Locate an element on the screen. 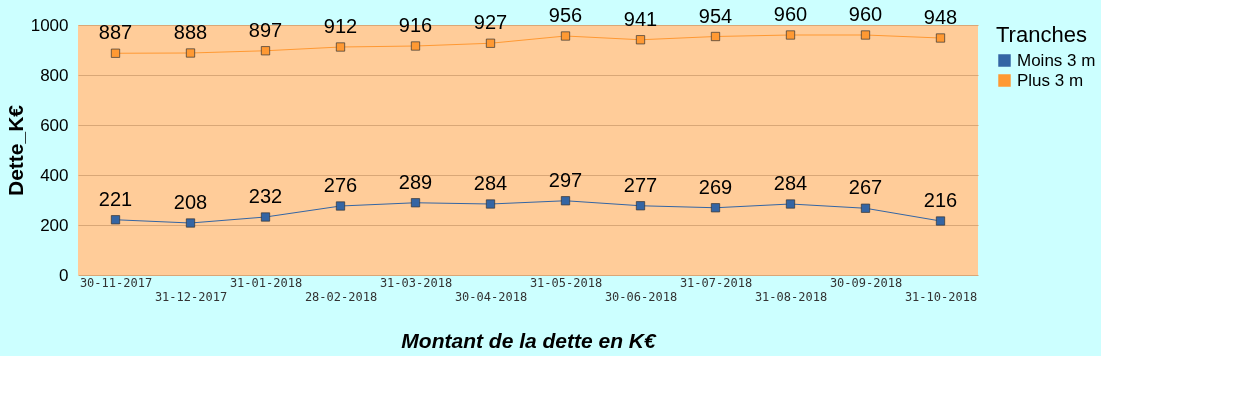 The height and width of the screenshot is (413, 1248). data-label: 887 is located at coordinates (115, 32).